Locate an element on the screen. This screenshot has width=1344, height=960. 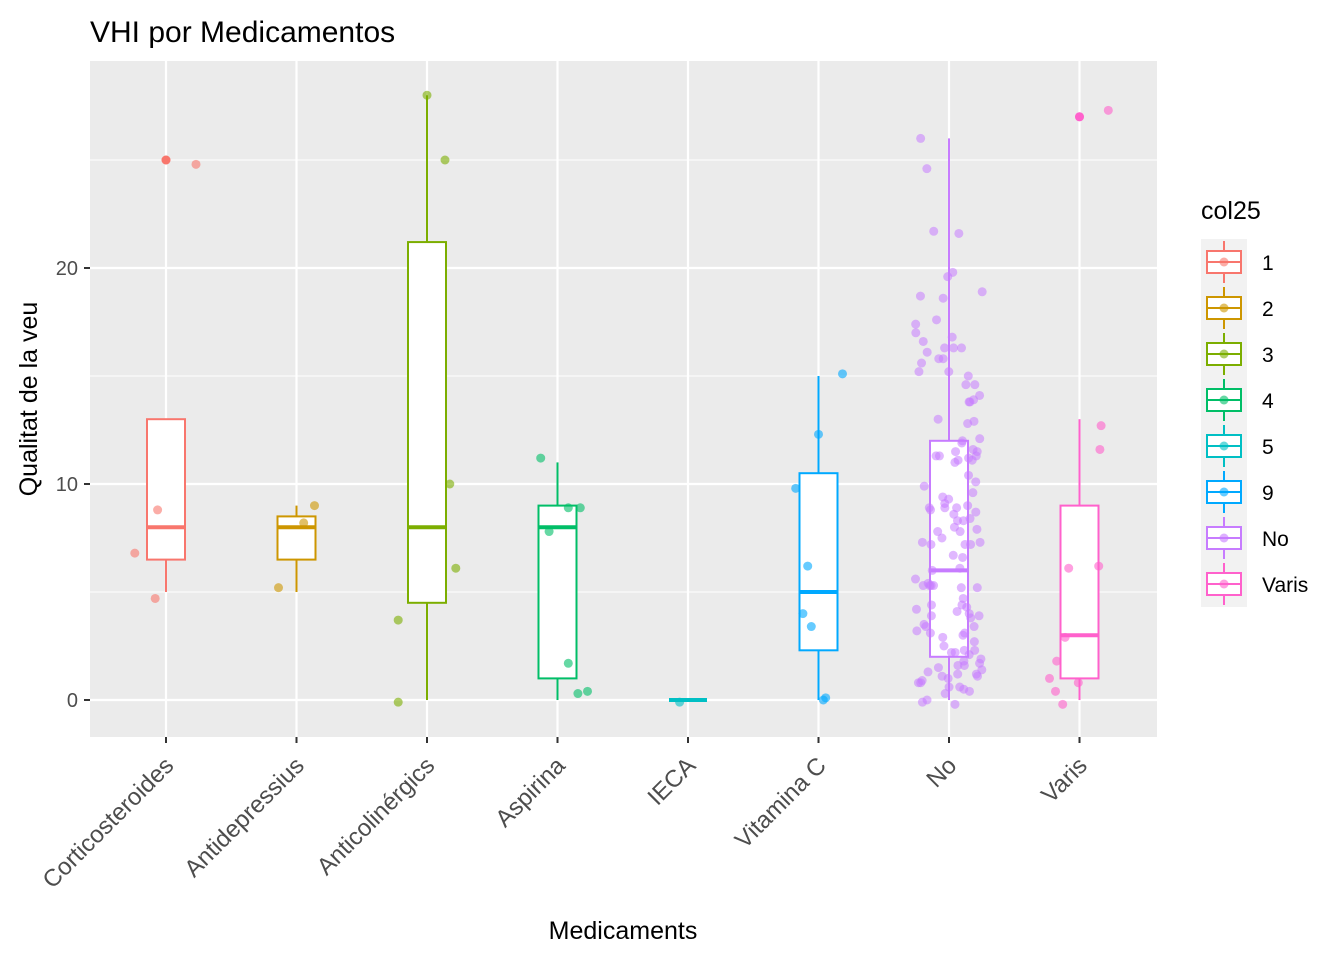
legend-label: 4 is located at coordinates (1268, 401).